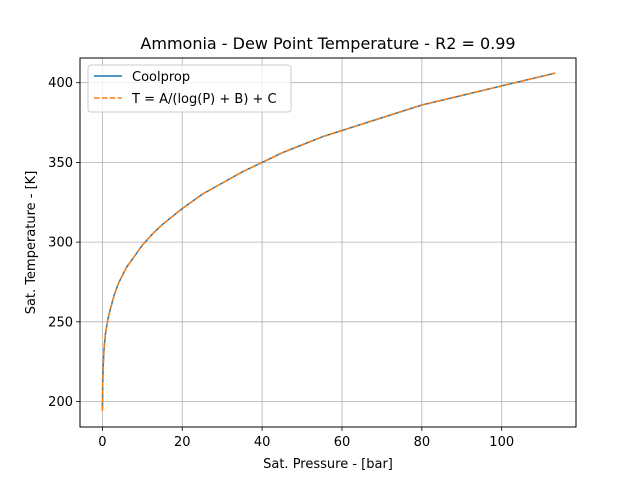 This screenshot has width=640, height=484. I want to click on x-tick-label: 100, so click(501, 442).